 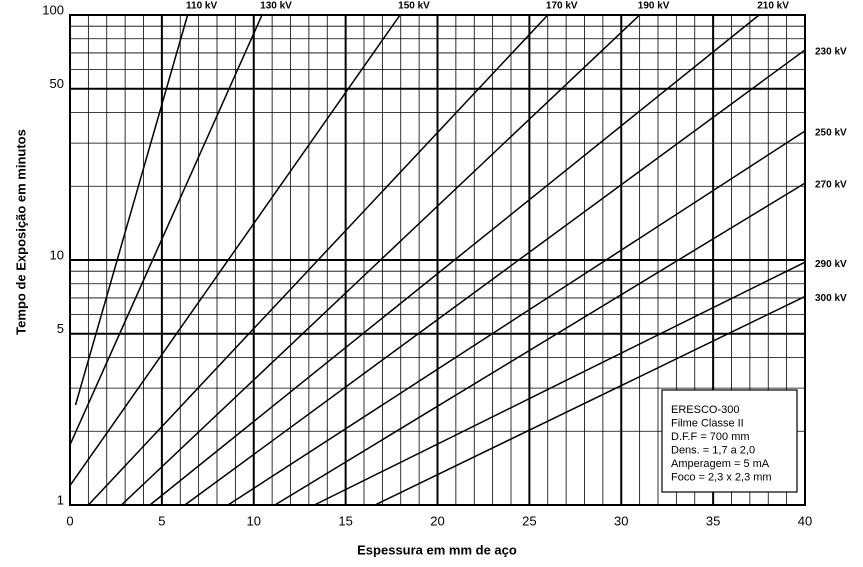 I want to click on note-box, so click(x=729, y=441).